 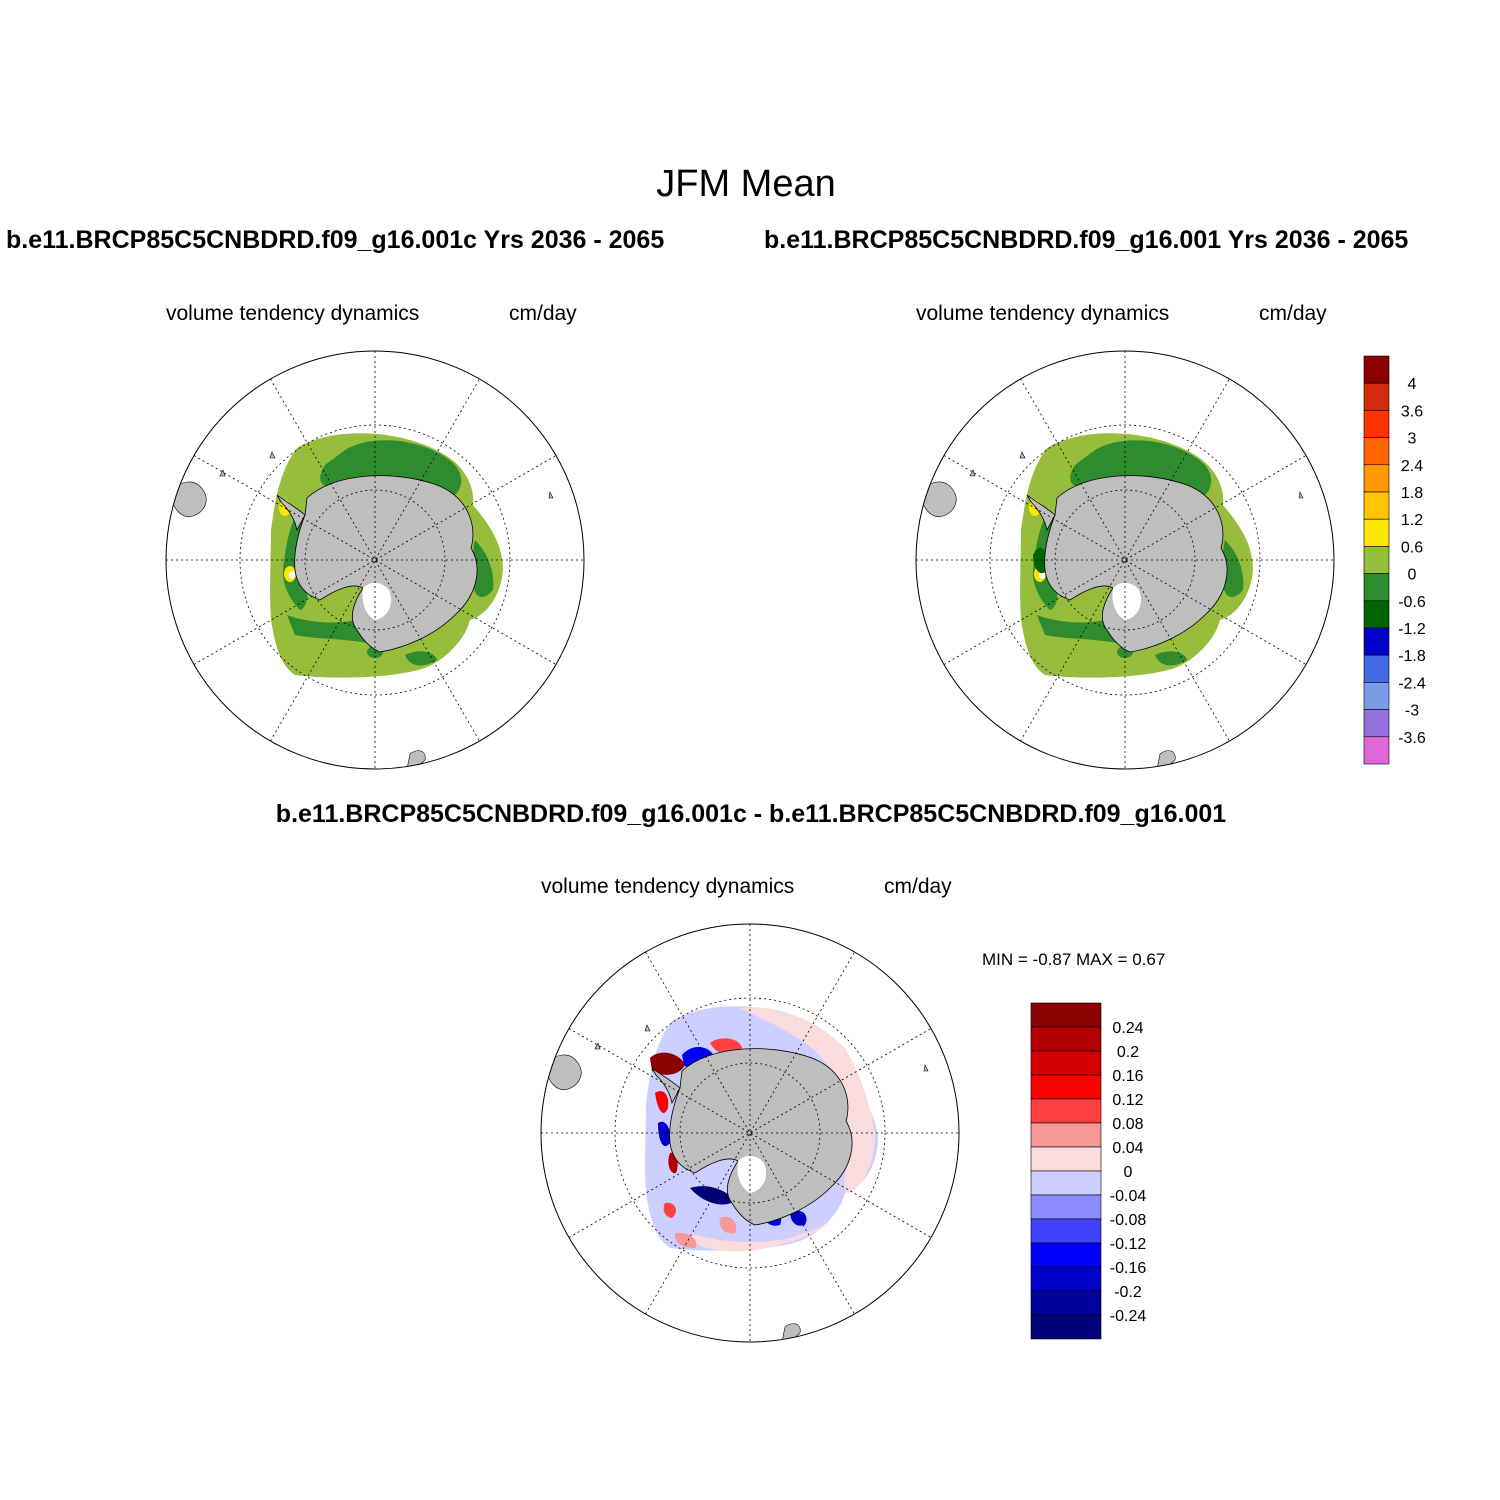 I want to click on colorbar-label: -0.16, so click(x=1128, y=1268).